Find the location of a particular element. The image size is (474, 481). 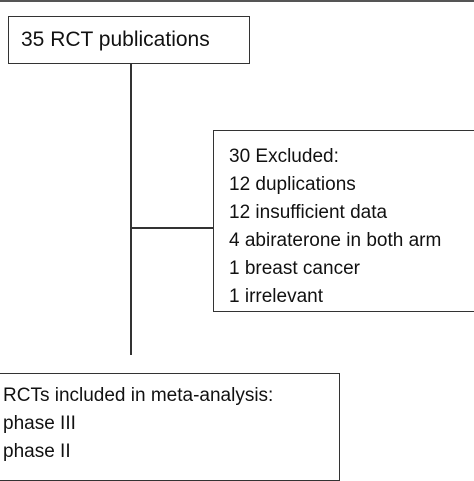

excluded-item: 12 duplications is located at coordinates (292, 184).